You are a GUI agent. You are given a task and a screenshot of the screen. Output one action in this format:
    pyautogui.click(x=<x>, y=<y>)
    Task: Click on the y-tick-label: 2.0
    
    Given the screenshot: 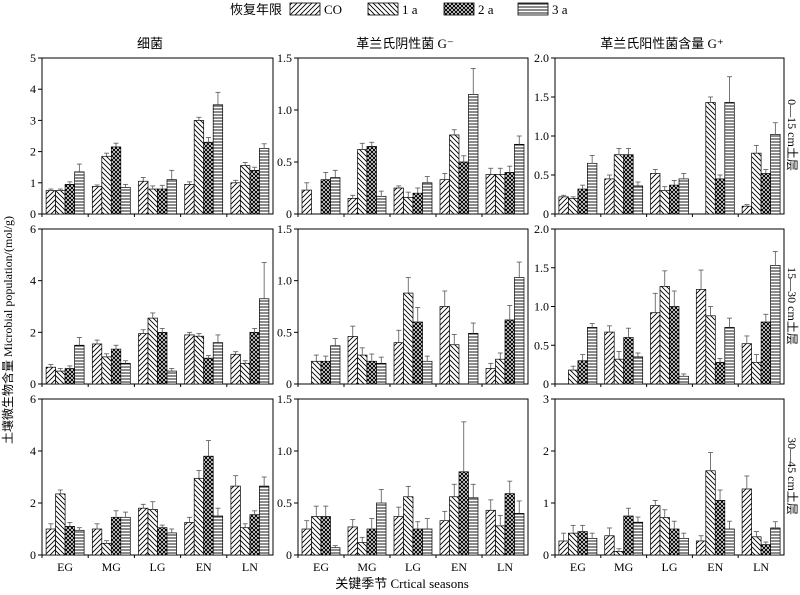 What is the action you would take?
    pyautogui.click(x=541, y=58)
    